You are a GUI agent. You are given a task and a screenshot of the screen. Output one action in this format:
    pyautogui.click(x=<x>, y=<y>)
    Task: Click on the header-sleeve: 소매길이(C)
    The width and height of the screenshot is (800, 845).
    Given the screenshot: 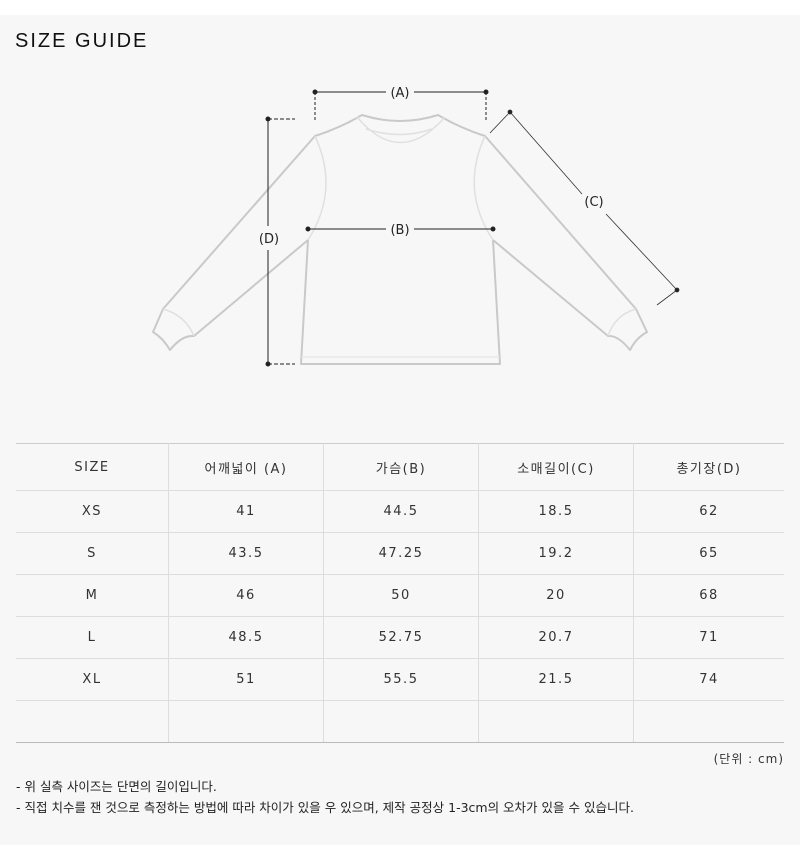 What is the action you would take?
    pyautogui.click(x=556, y=467)
    